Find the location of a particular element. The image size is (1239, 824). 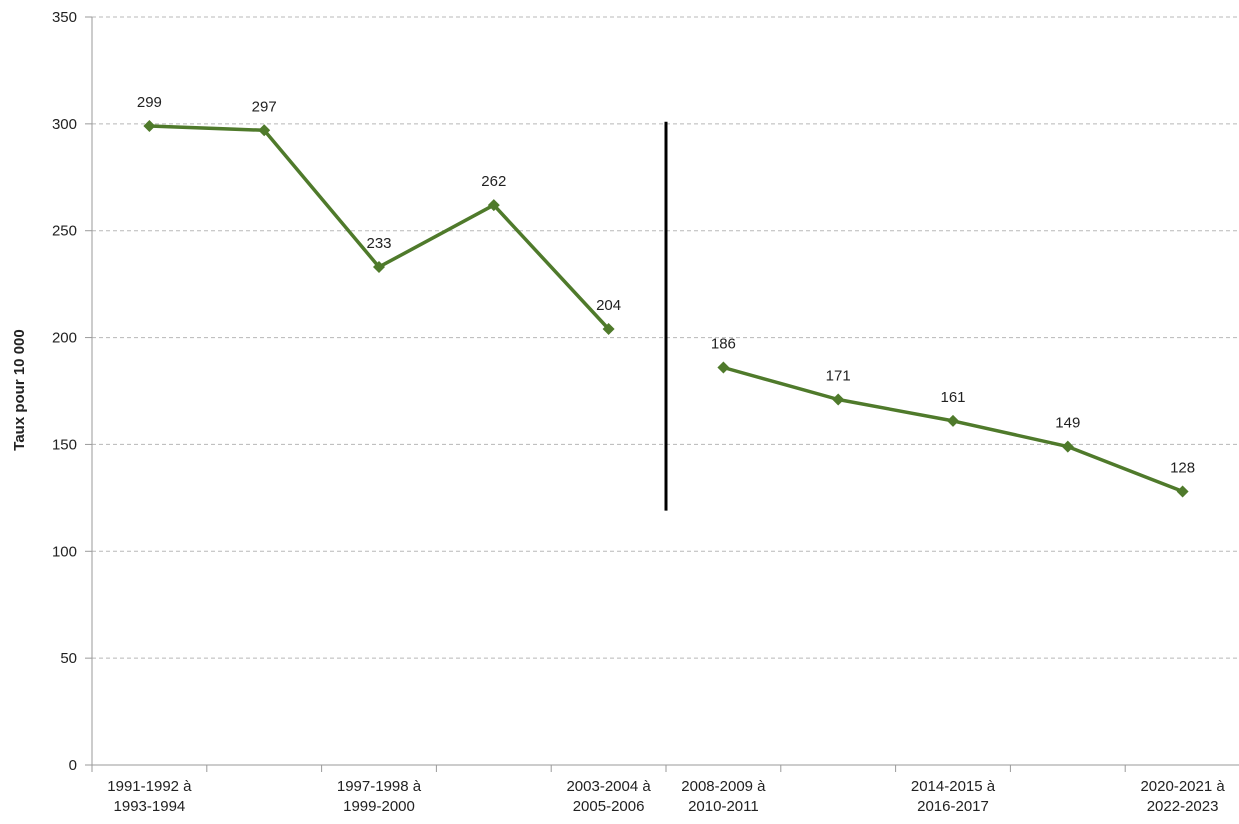

data-label-8: 149 is located at coordinates (1067, 423).